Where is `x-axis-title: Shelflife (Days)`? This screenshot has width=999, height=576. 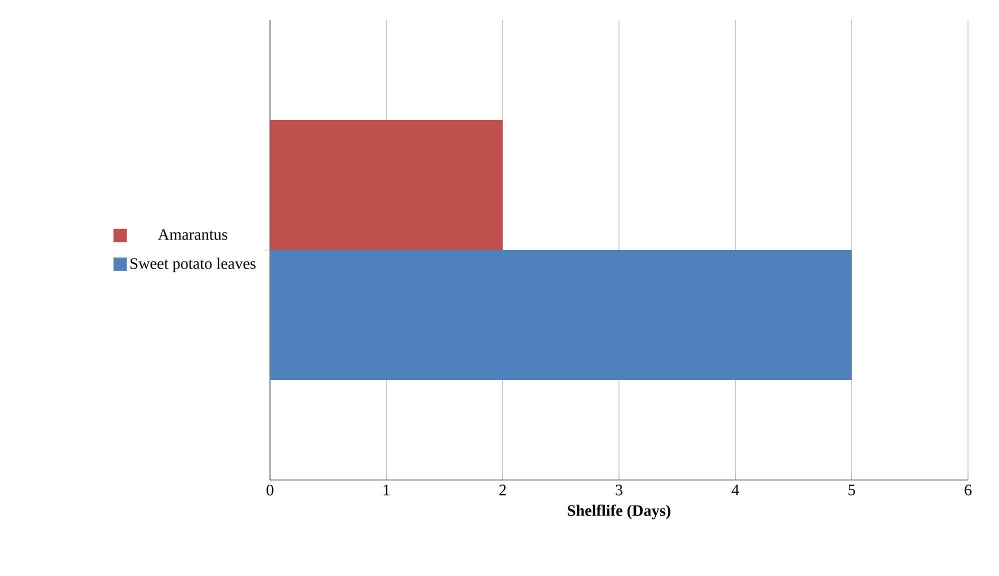 x-axis-title: Shelflife (Days) is located at coordinates (619, 512).